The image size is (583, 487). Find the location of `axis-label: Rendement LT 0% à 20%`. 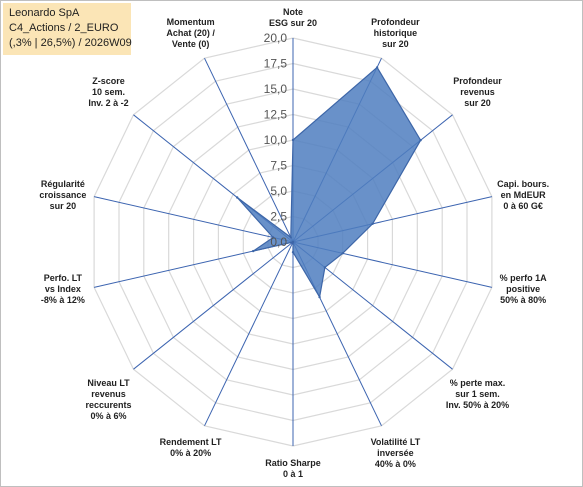

axis-label: Rendement LT 0% à 20% is located at coordinates (191, 447).